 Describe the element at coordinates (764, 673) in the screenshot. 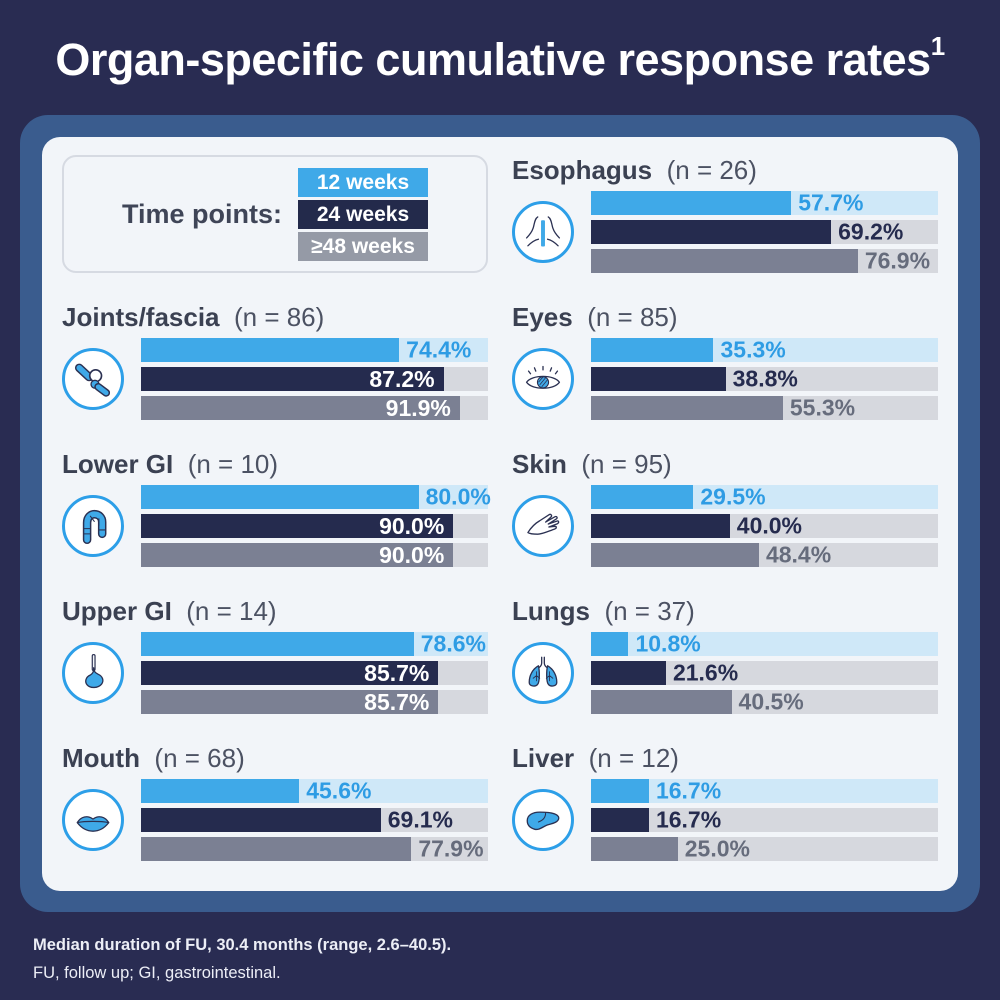

I see `bar-track: 21.6%` at that location.